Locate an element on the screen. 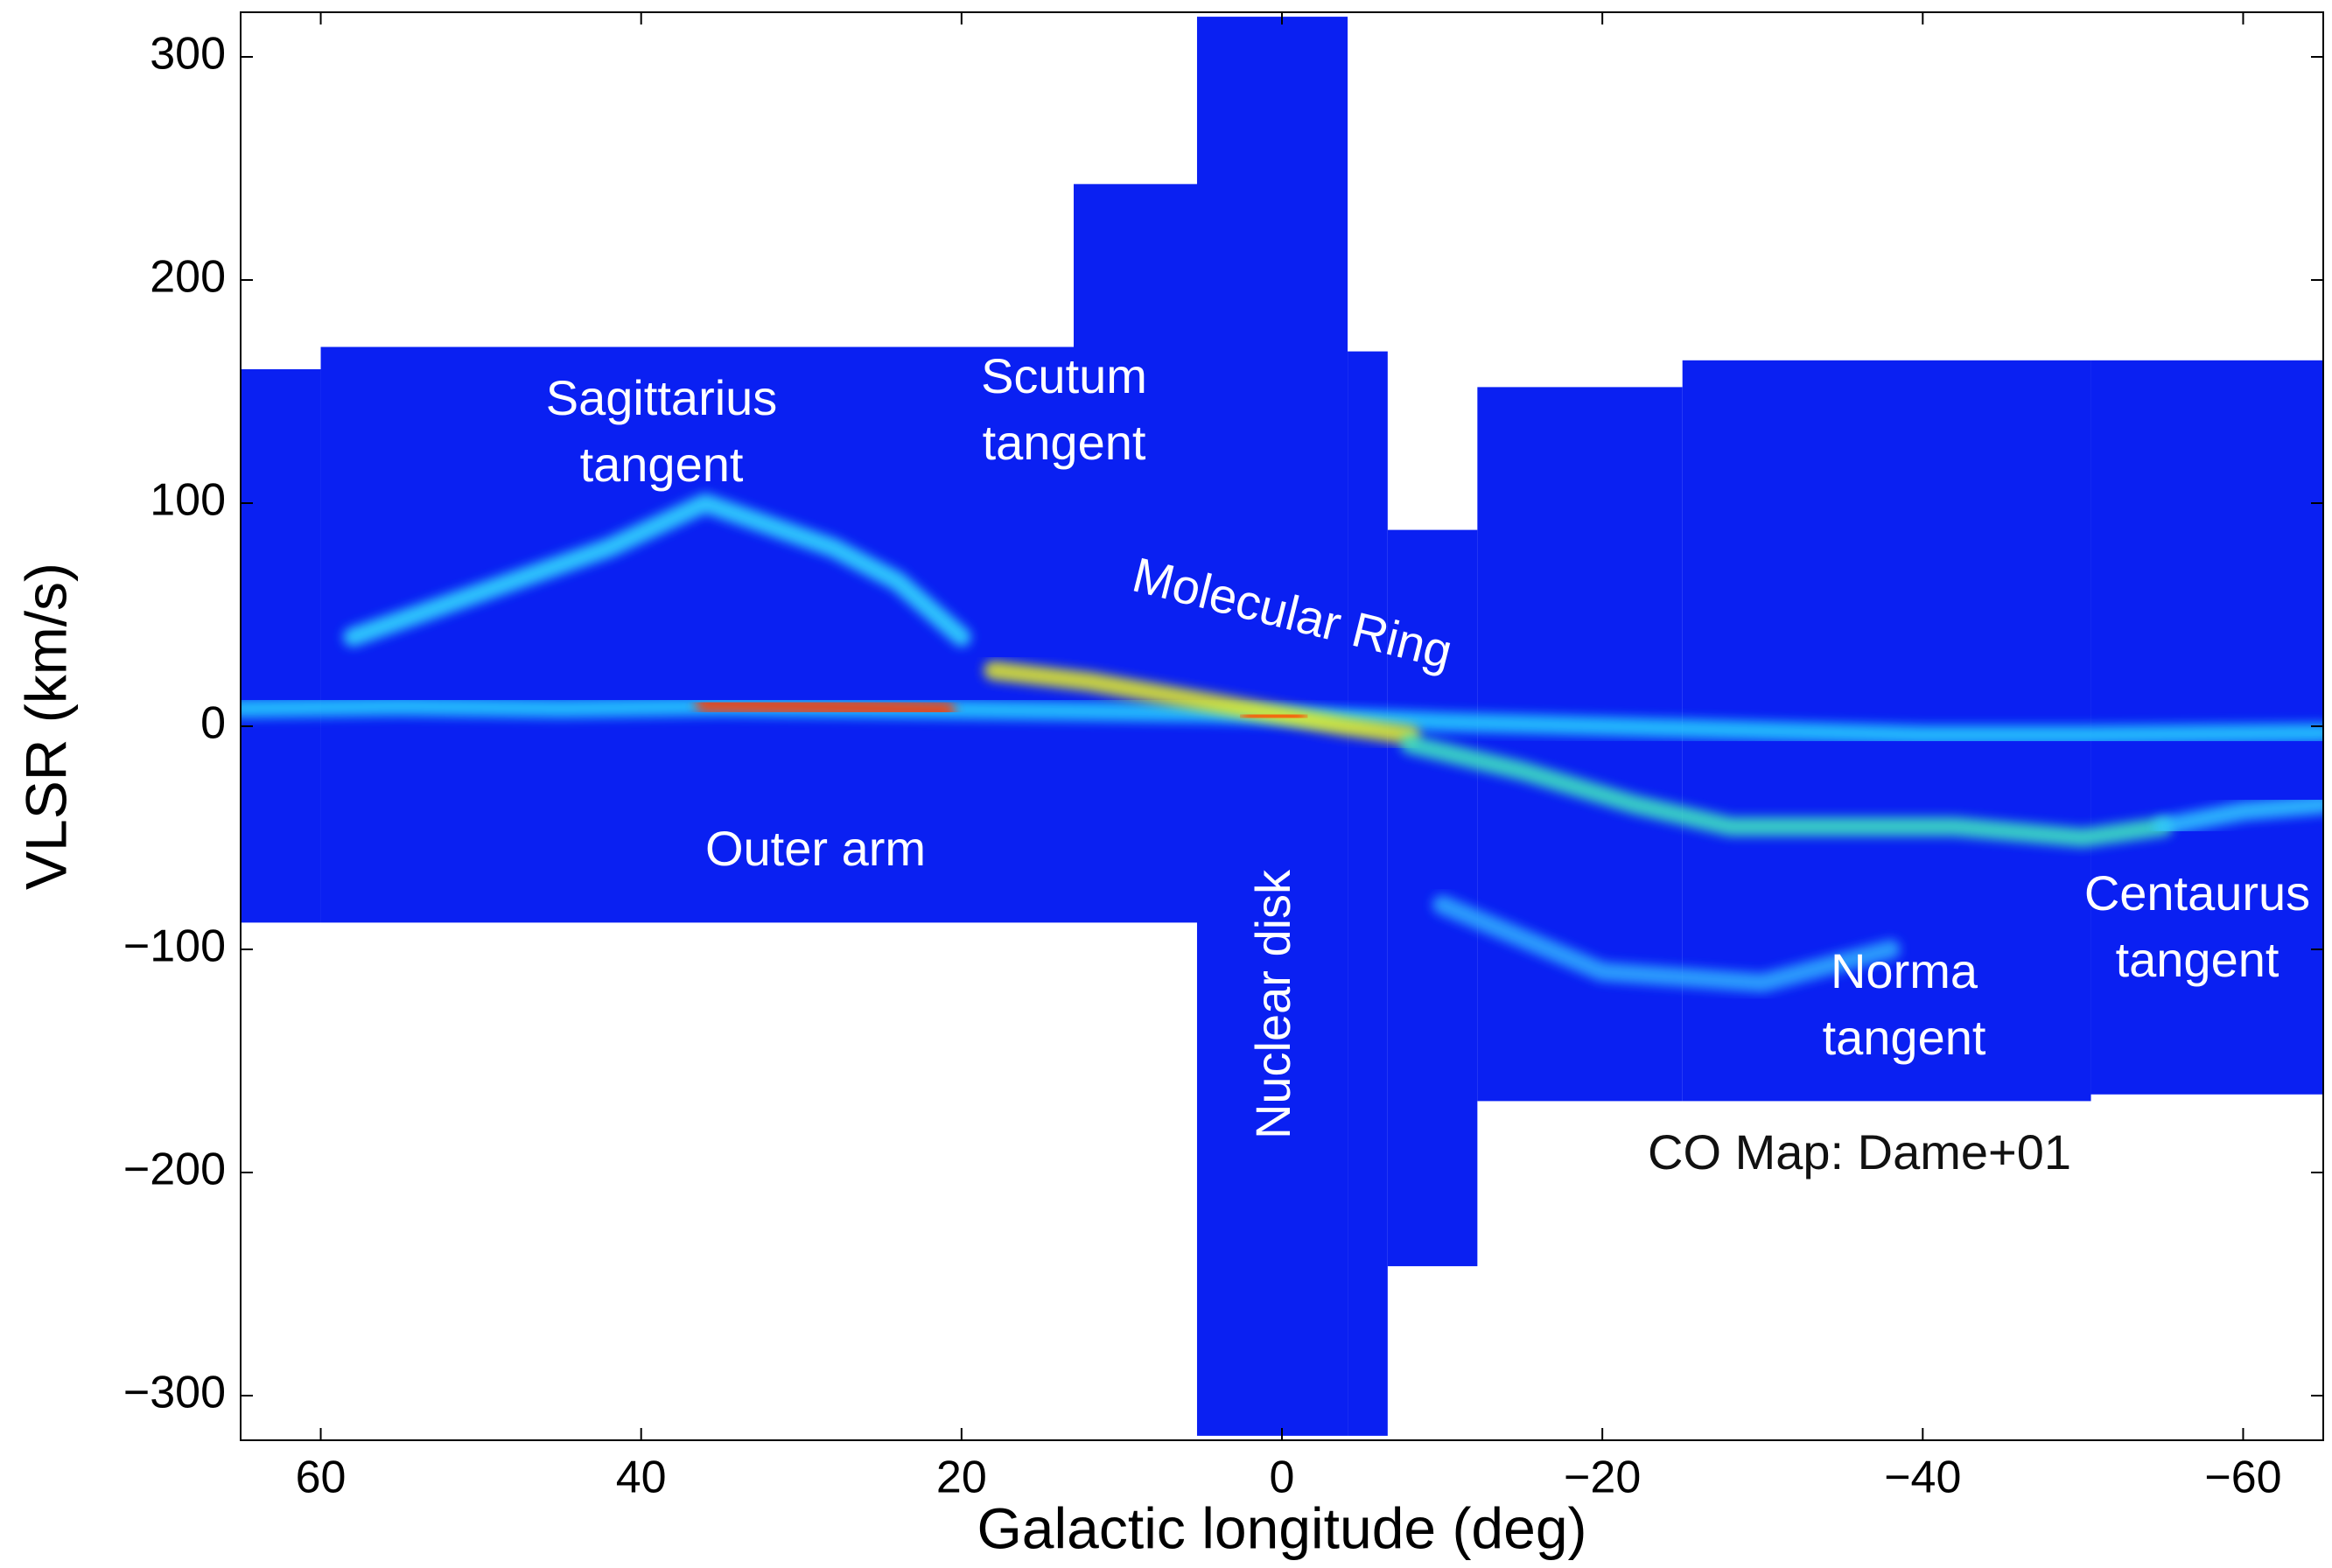 This screenshot has width=2332, height=1568. annotation: Norma is located at coordinates (1904, 970).